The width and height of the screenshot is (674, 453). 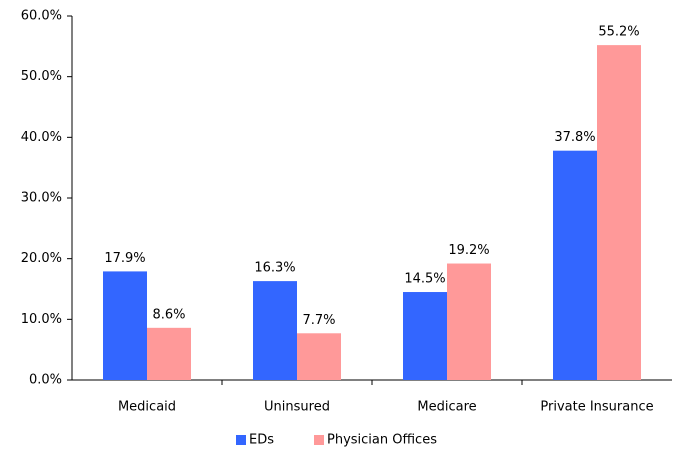 What do you see at coordinates (574, 137) in the screenshot?
I see `value-label: 37.8%` at bounding box center [574, 137].